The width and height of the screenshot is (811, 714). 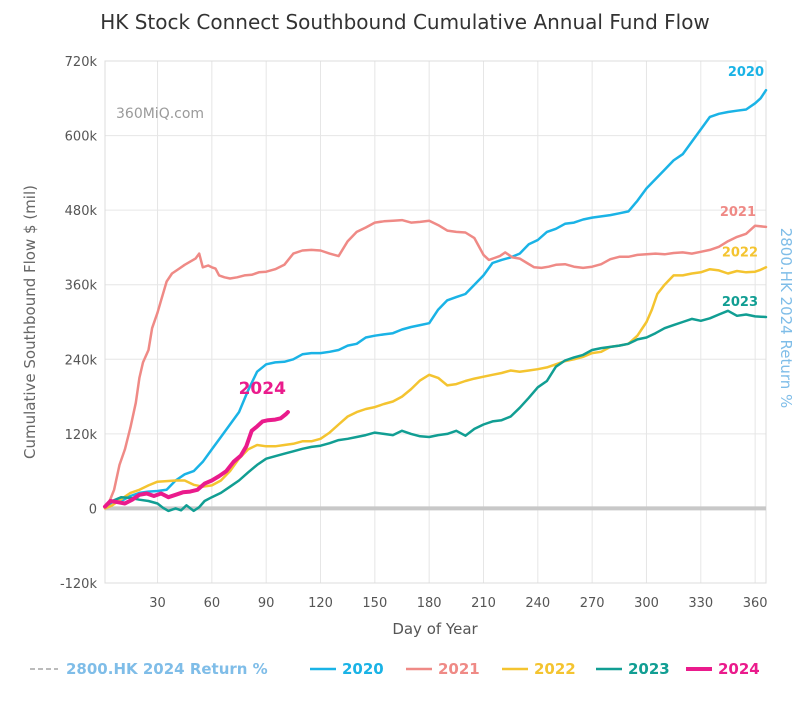 What do you see at coordinates (700, 603) in the screenshot?
I see `x-tick-label: 330` at bounding box center [700, 603].